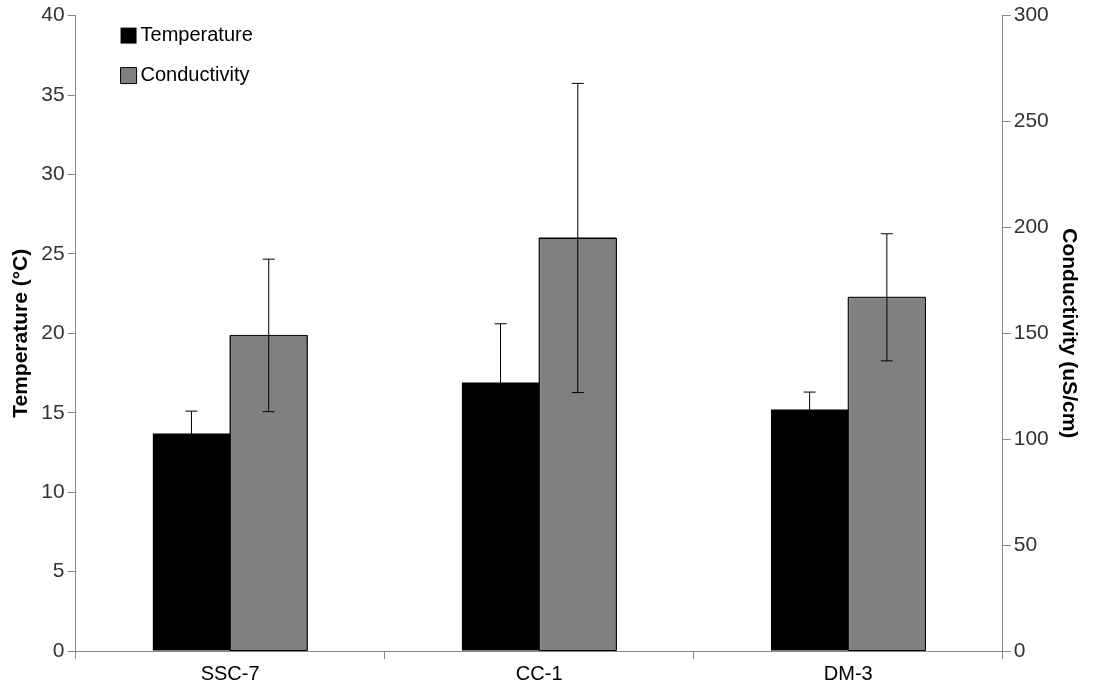 The height and width of the screenshot is (694, 1095). Describe the element at coordinates (196, 34) in the screenshot. I see `legend-label: Temperature` at that location.